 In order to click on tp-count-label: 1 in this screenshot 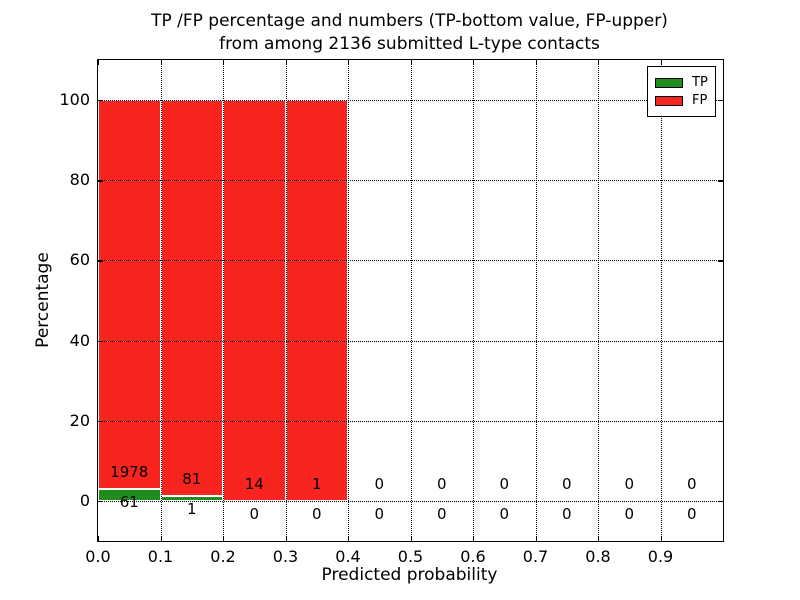, I will do `click(191, 509)`.